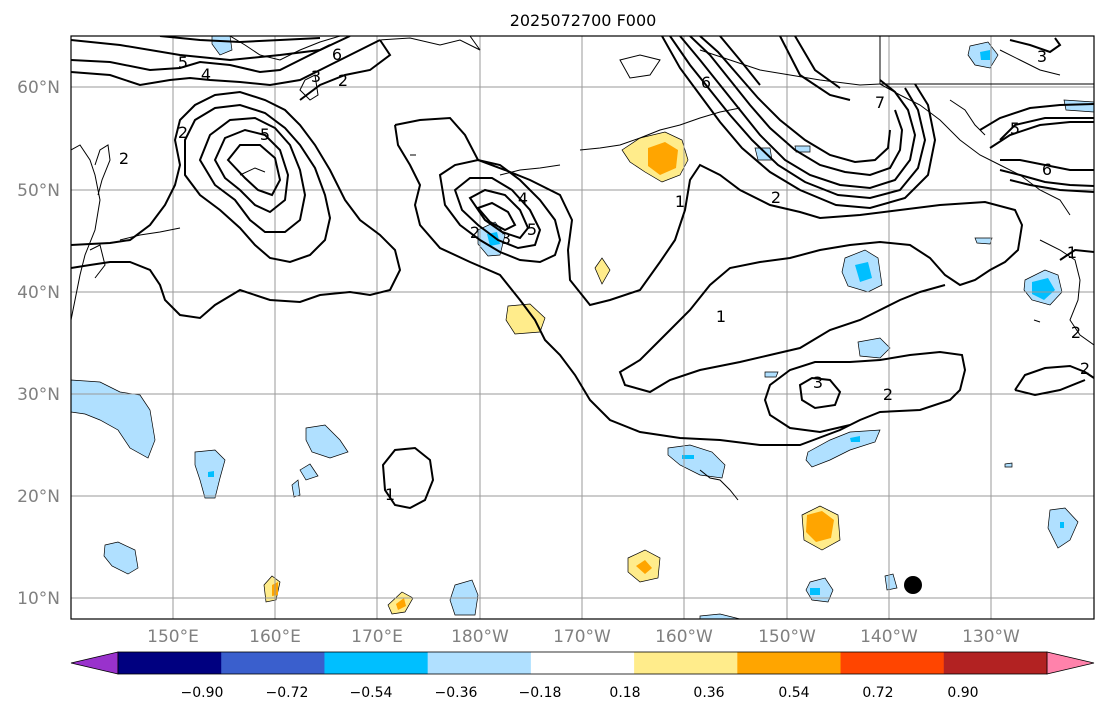 Image resolution: width=1105 pixels, height=712 pixels. I want to click on lon-label: 130°W, so click(991, 637).